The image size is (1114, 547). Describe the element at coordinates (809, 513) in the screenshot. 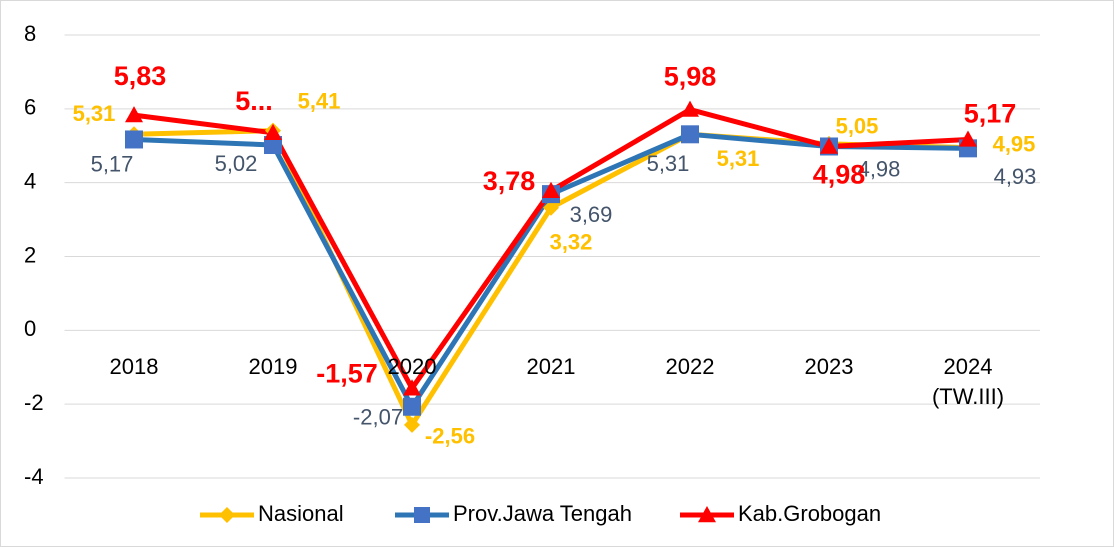

I see `legend-label: Kab.Grobogan` at that location.